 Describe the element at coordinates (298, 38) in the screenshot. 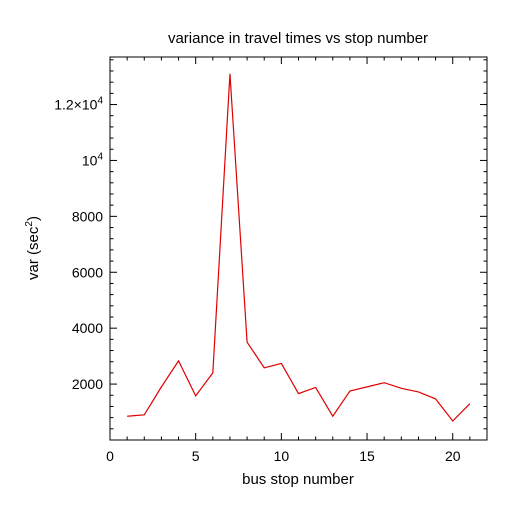

I see `chart-title: variance in travel times vs stop number` at that location.